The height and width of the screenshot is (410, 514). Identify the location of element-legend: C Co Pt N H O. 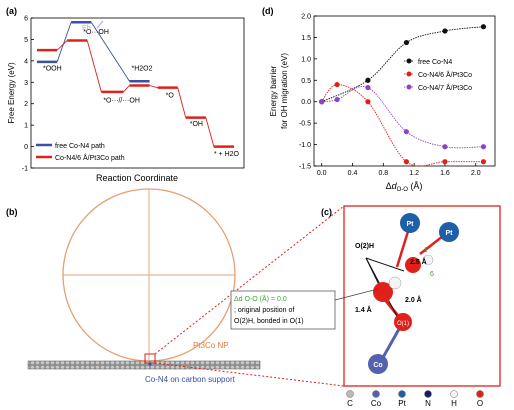
(415, 399).